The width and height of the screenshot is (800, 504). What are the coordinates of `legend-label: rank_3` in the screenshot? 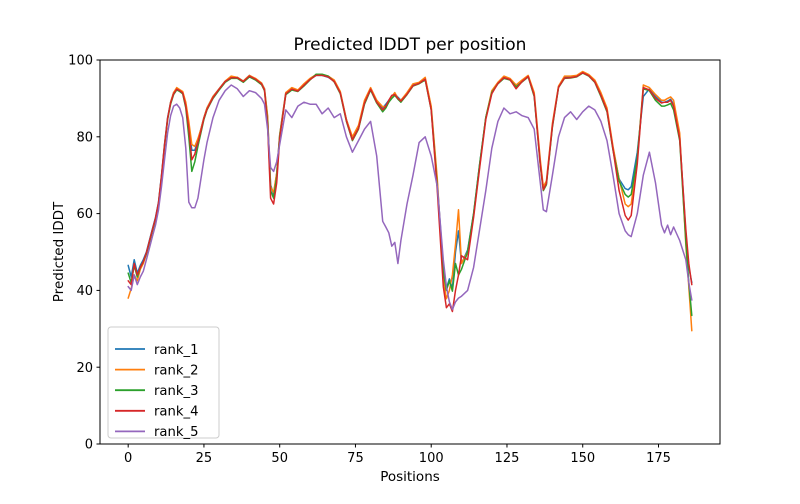 It's located at (176, 391).